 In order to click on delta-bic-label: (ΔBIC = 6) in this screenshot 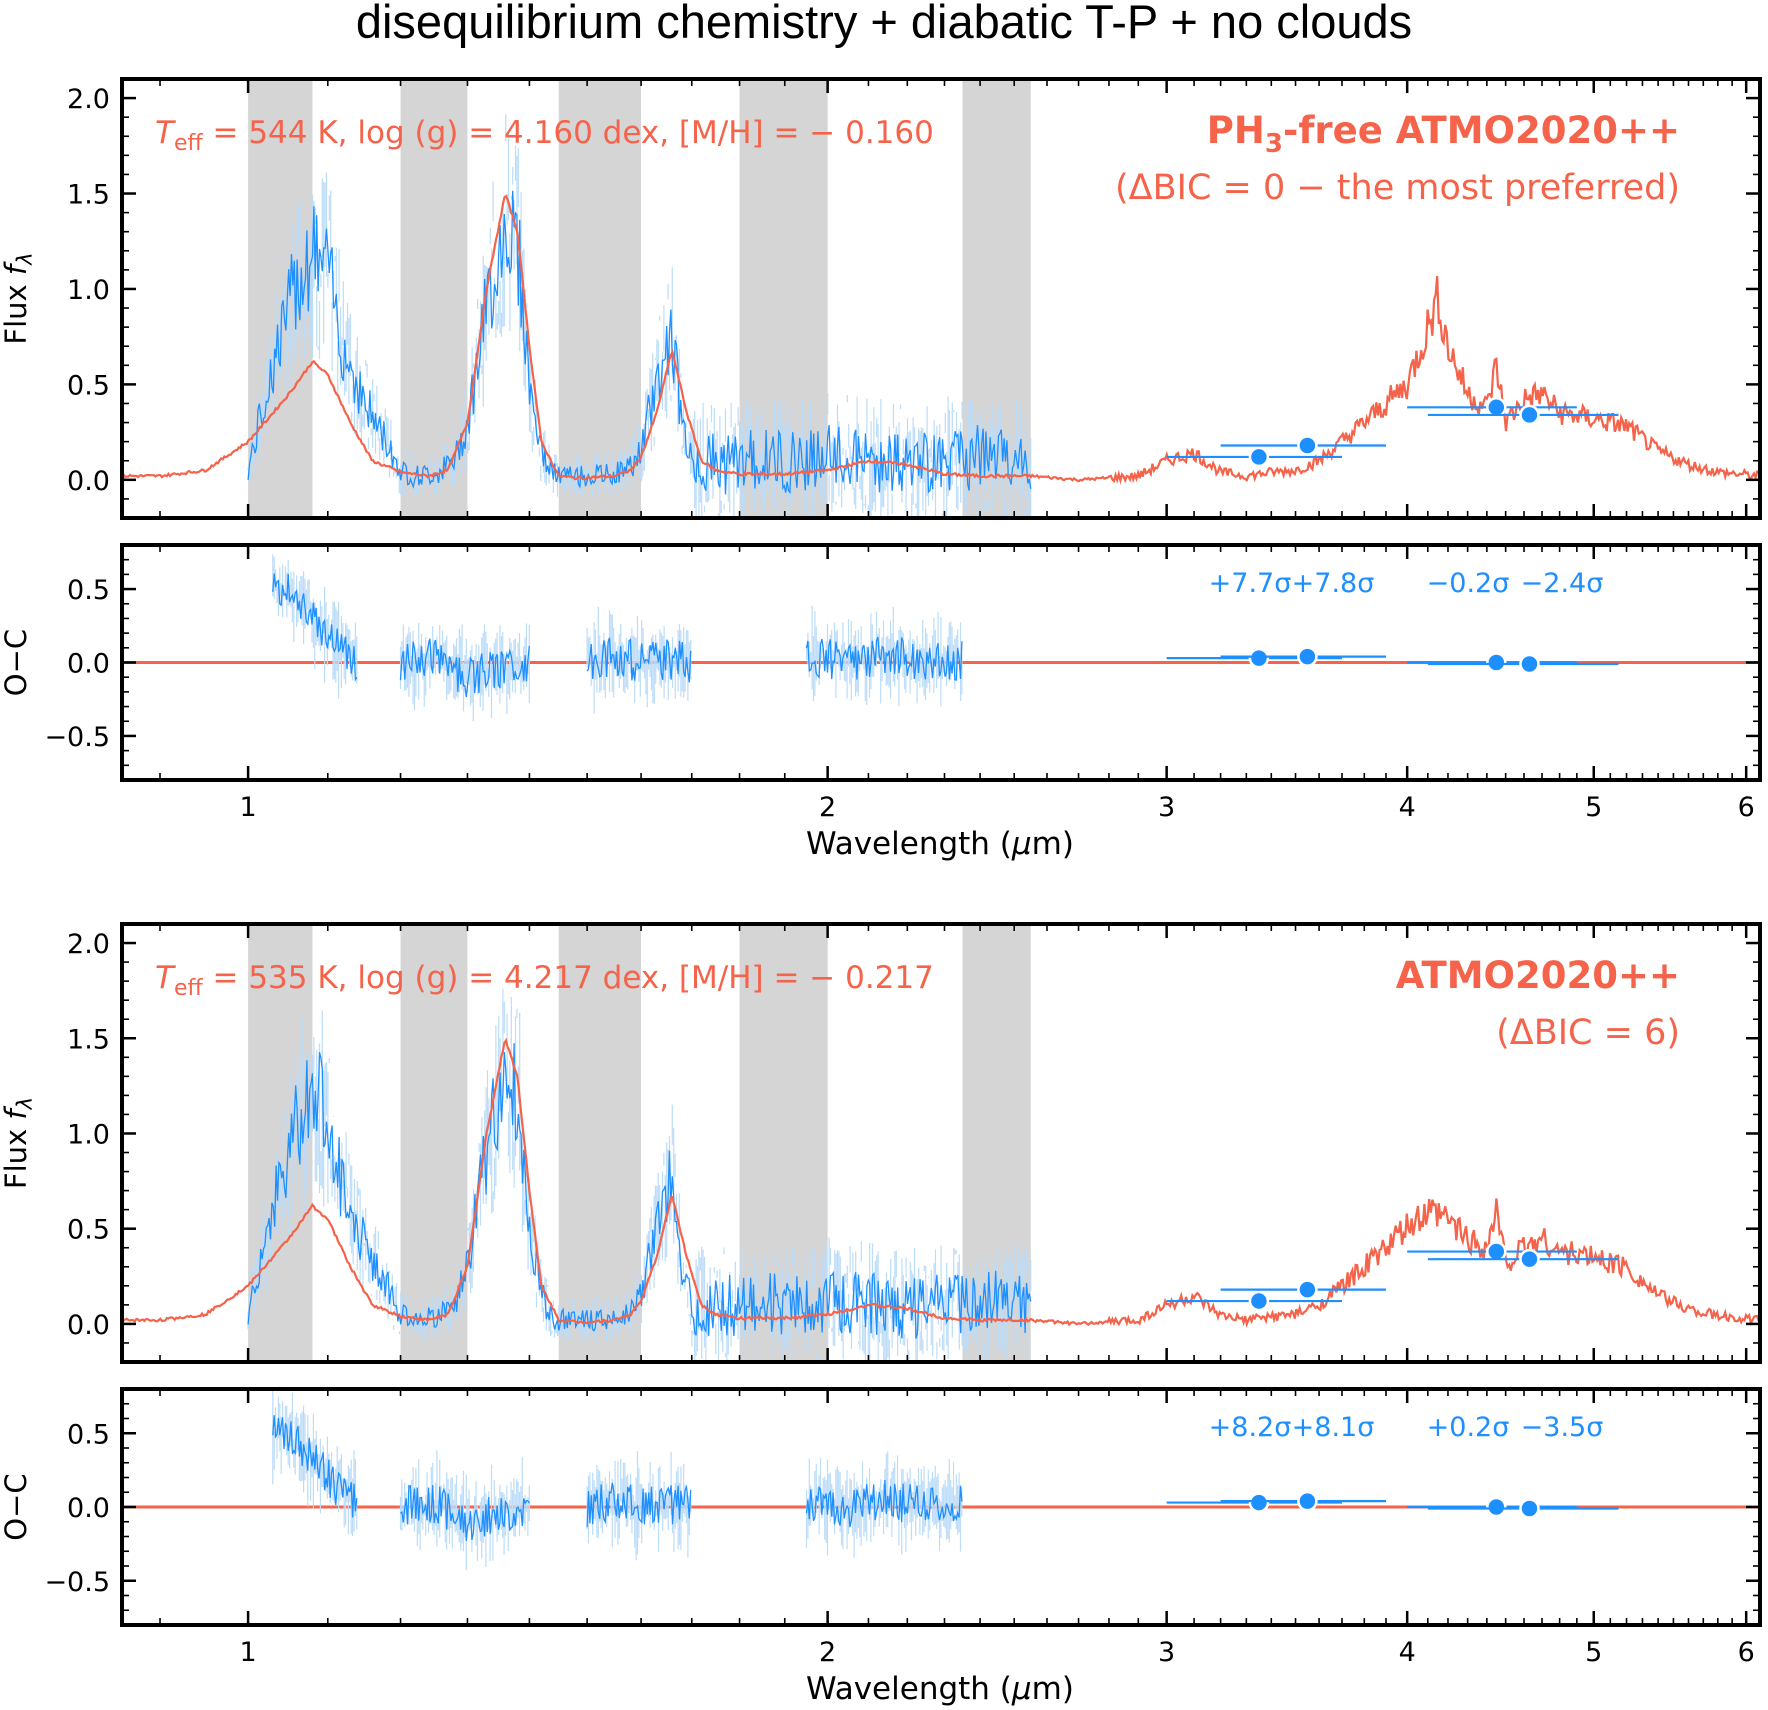, I will do `click(1588, 1033)`.